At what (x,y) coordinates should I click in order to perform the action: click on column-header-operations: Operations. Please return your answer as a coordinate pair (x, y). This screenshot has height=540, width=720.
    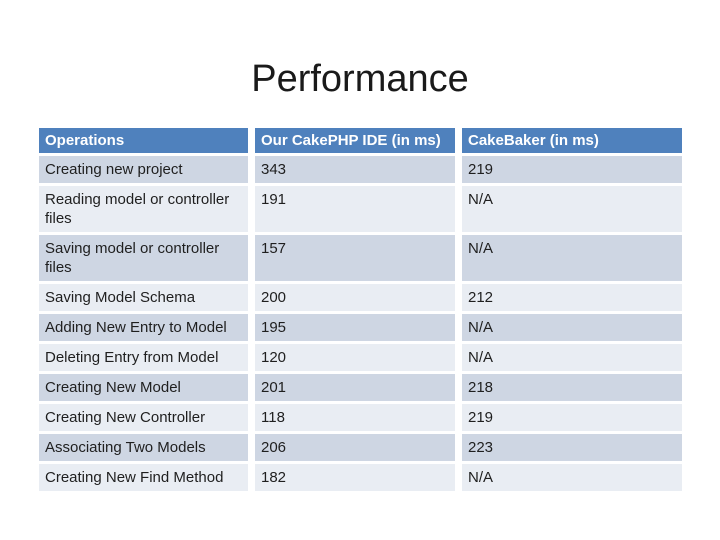
    Looking at the image, I should click on (143, 140).